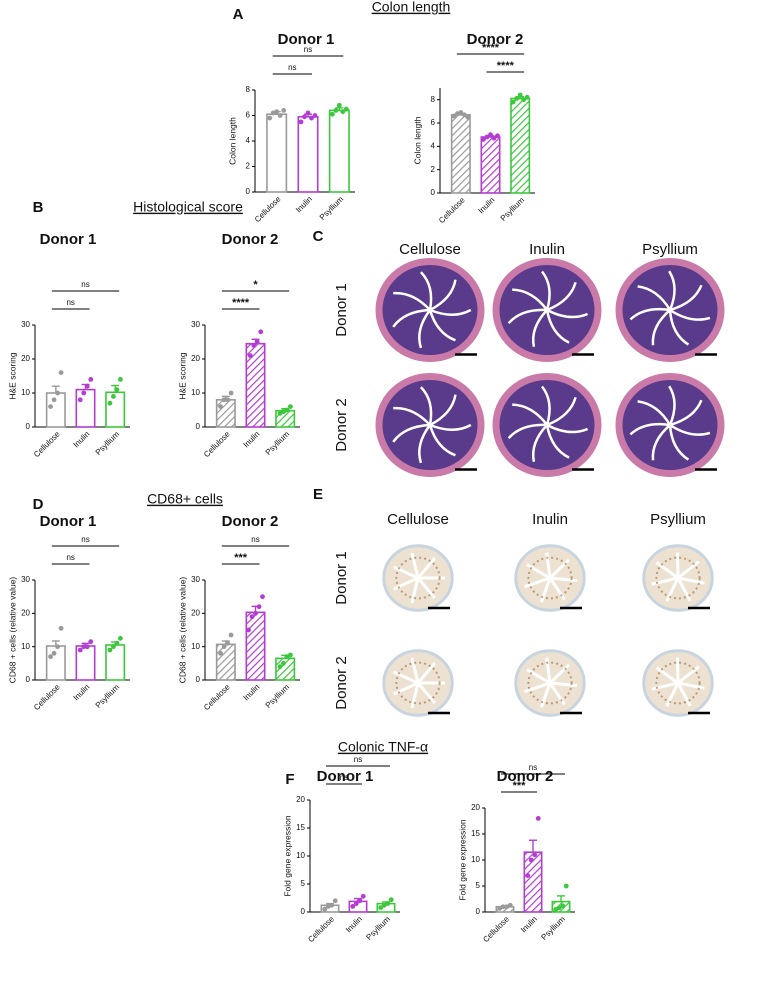 The height and width of the screenshot is (991, 768). What do you see at coordinates (433, 145) in the screenshot?
I see `y-tick-label: 4` at bounding box center [433, 145].